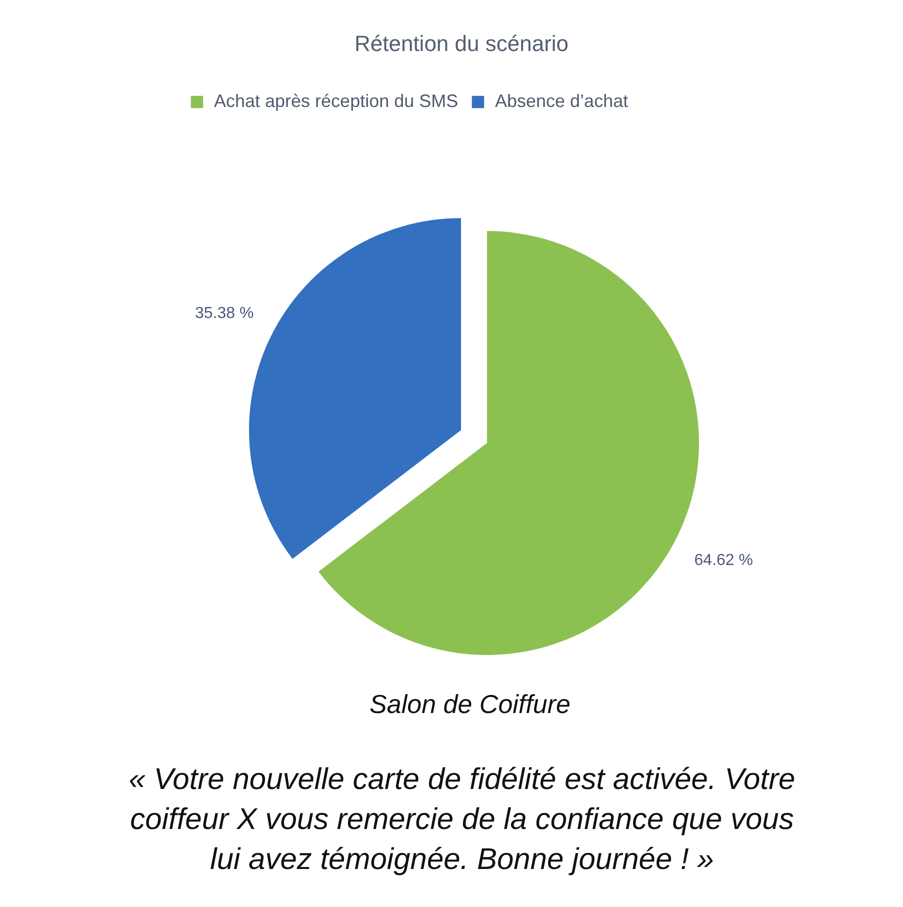  What do you see at coordinates (470, 704) in the screenshot?
I see `text: Salon de Coiffure` at bounding box center [470, 704].